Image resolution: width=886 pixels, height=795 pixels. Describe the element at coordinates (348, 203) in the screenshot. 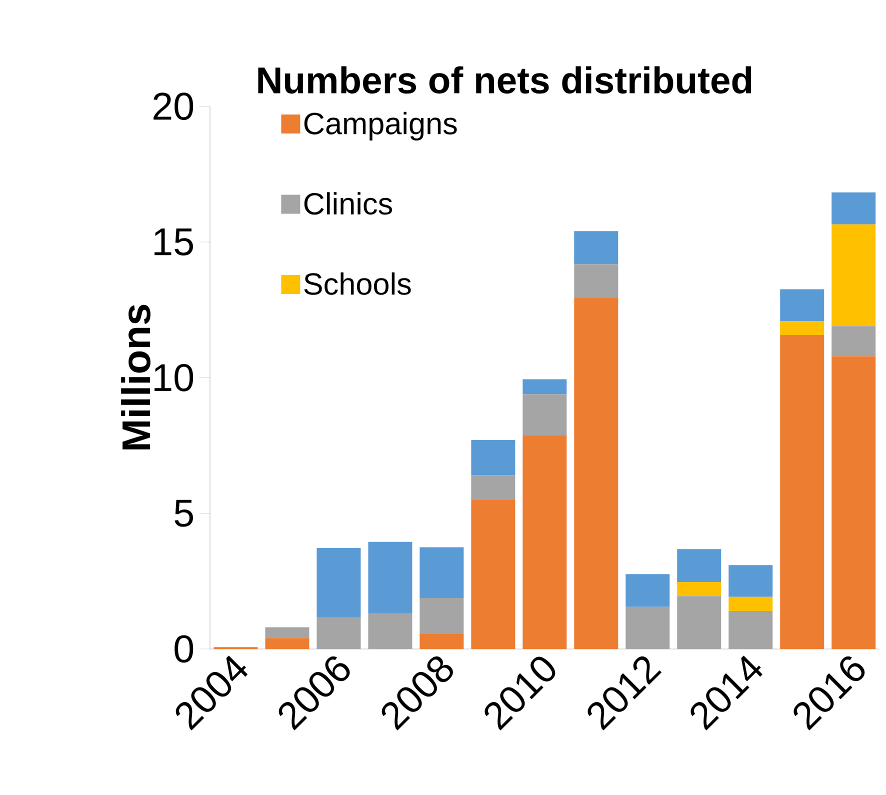

I see `legend-label: Clinics` at that location.